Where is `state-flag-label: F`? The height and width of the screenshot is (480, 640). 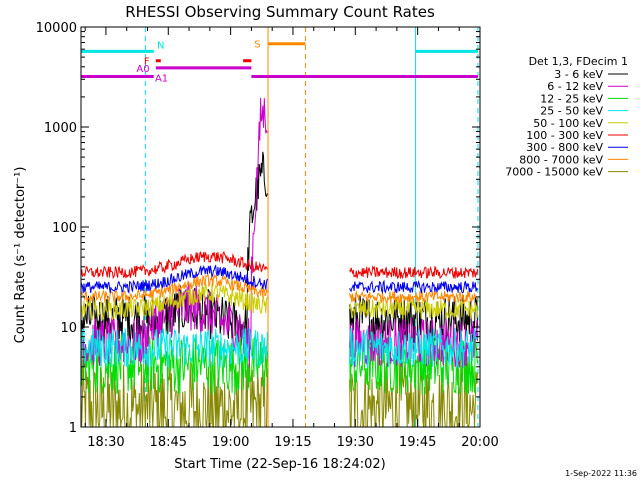 state-flag-label: F is located at coordinates (147, 62).